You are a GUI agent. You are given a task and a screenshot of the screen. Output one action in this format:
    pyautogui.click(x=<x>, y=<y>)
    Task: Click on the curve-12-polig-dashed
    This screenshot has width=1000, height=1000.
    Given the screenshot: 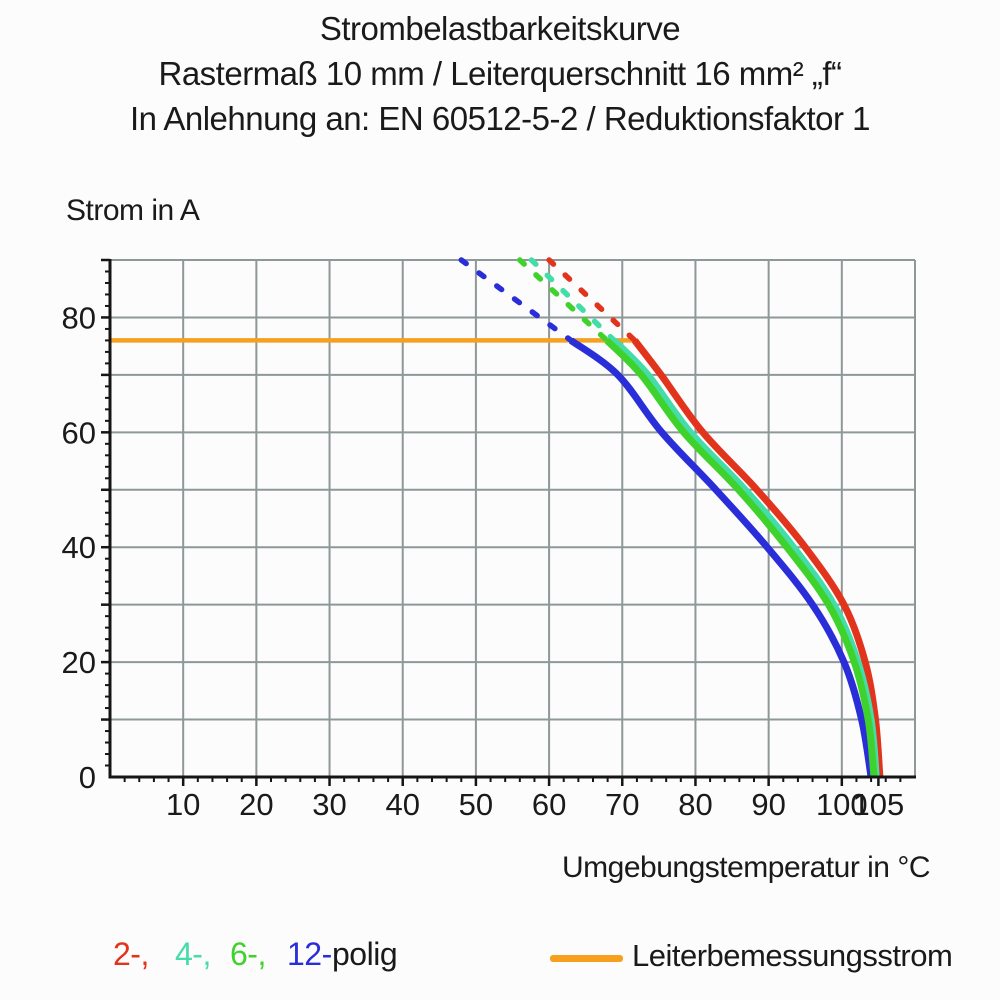 What is the action you would take?
    pyautogui.click(x=516, y=300)
    